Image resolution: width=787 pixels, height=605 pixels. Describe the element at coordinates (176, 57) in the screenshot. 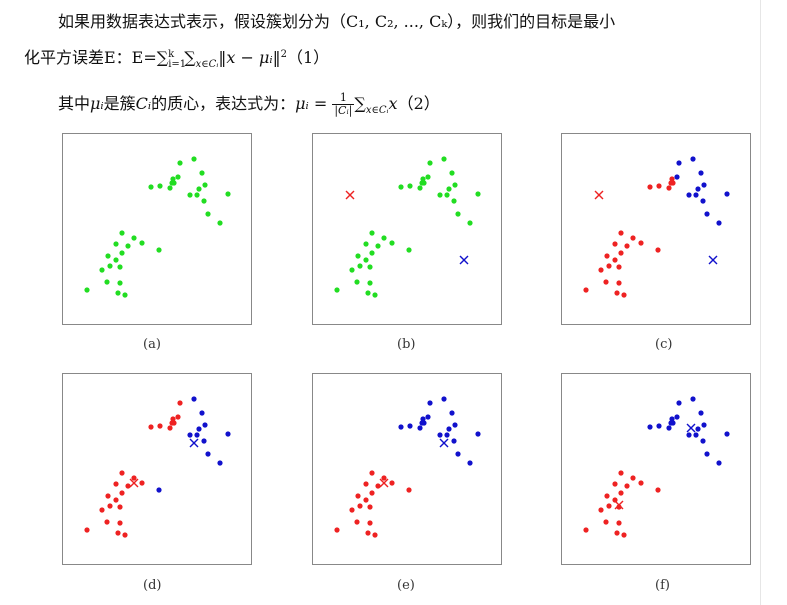

I see `formula-line-2: 化平方误差E：E=∑i=1k ∑x∈Cᵢ‖x − μᵢ‖2（1）` at that location.